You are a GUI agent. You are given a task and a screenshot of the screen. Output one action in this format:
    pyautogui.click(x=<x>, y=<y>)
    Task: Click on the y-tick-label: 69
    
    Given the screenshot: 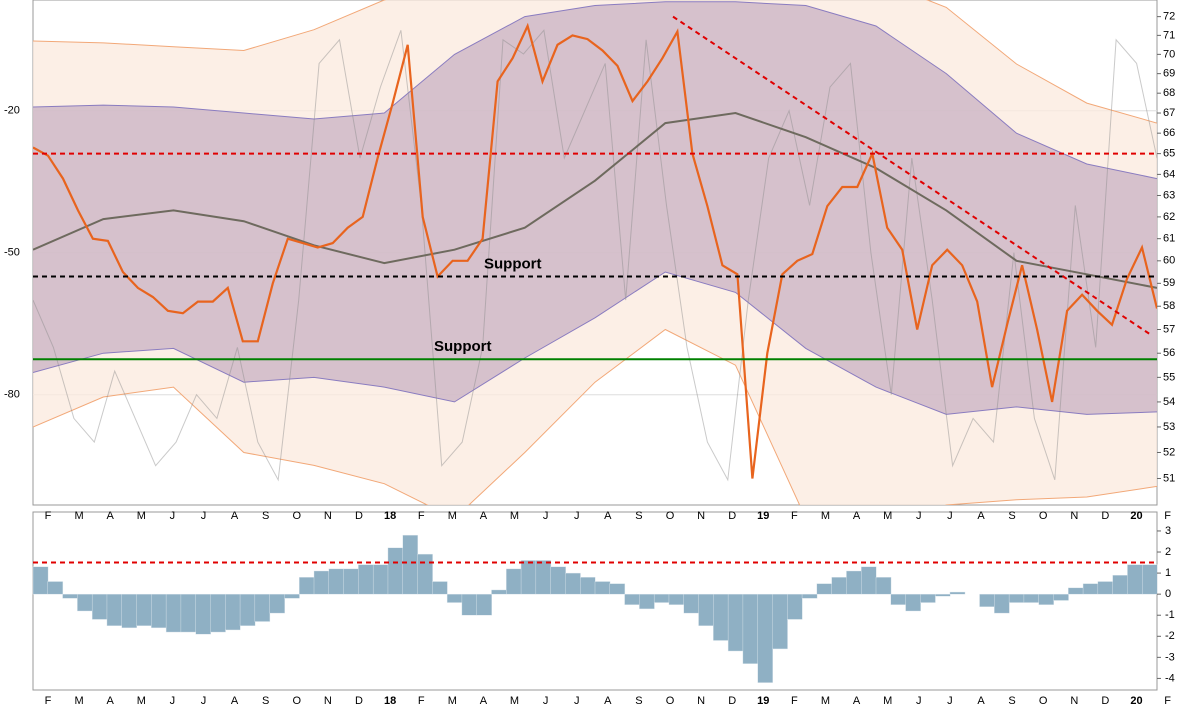 What is the action you would take?
    pyautogui.click(x=1169, y=74)
    